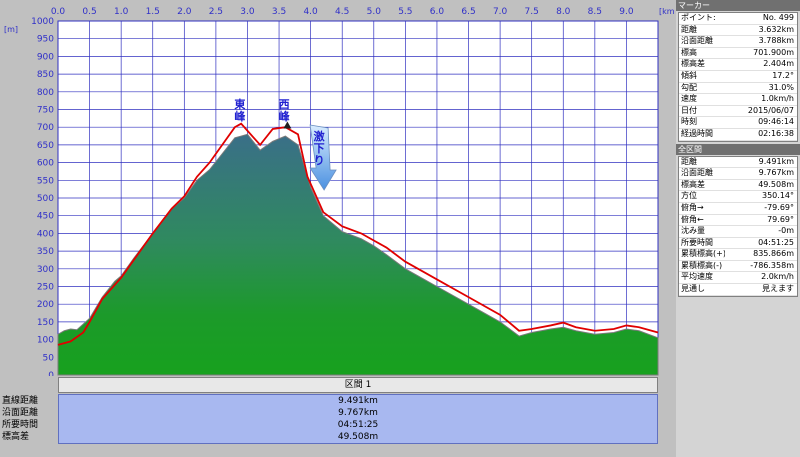  I want to click on east-peak-label-char: 東, so click(240, 104).